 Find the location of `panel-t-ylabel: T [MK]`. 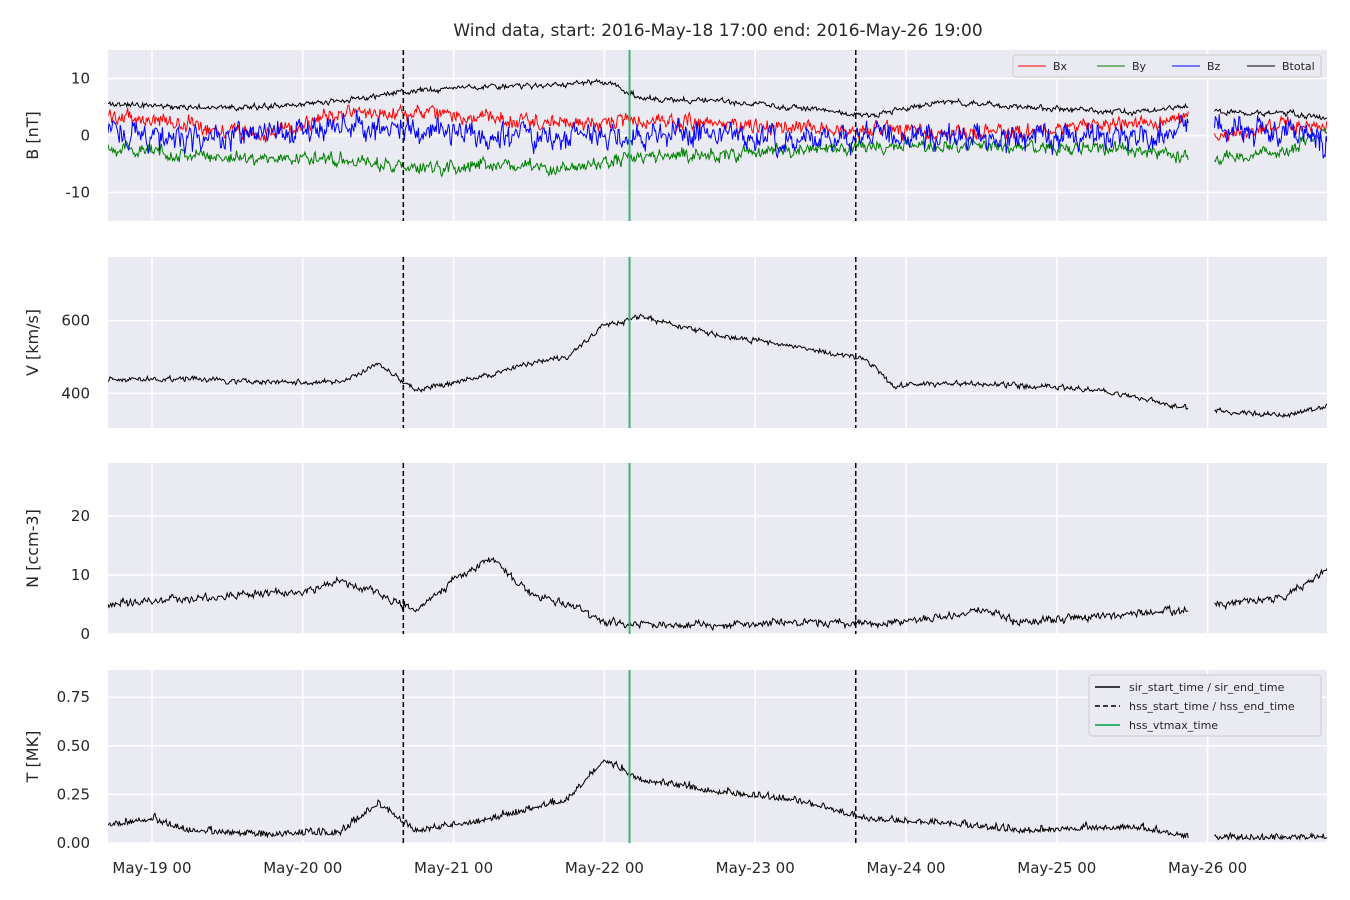

panel-t-ylabel: T [MK] is located at coordinates (32, 757).